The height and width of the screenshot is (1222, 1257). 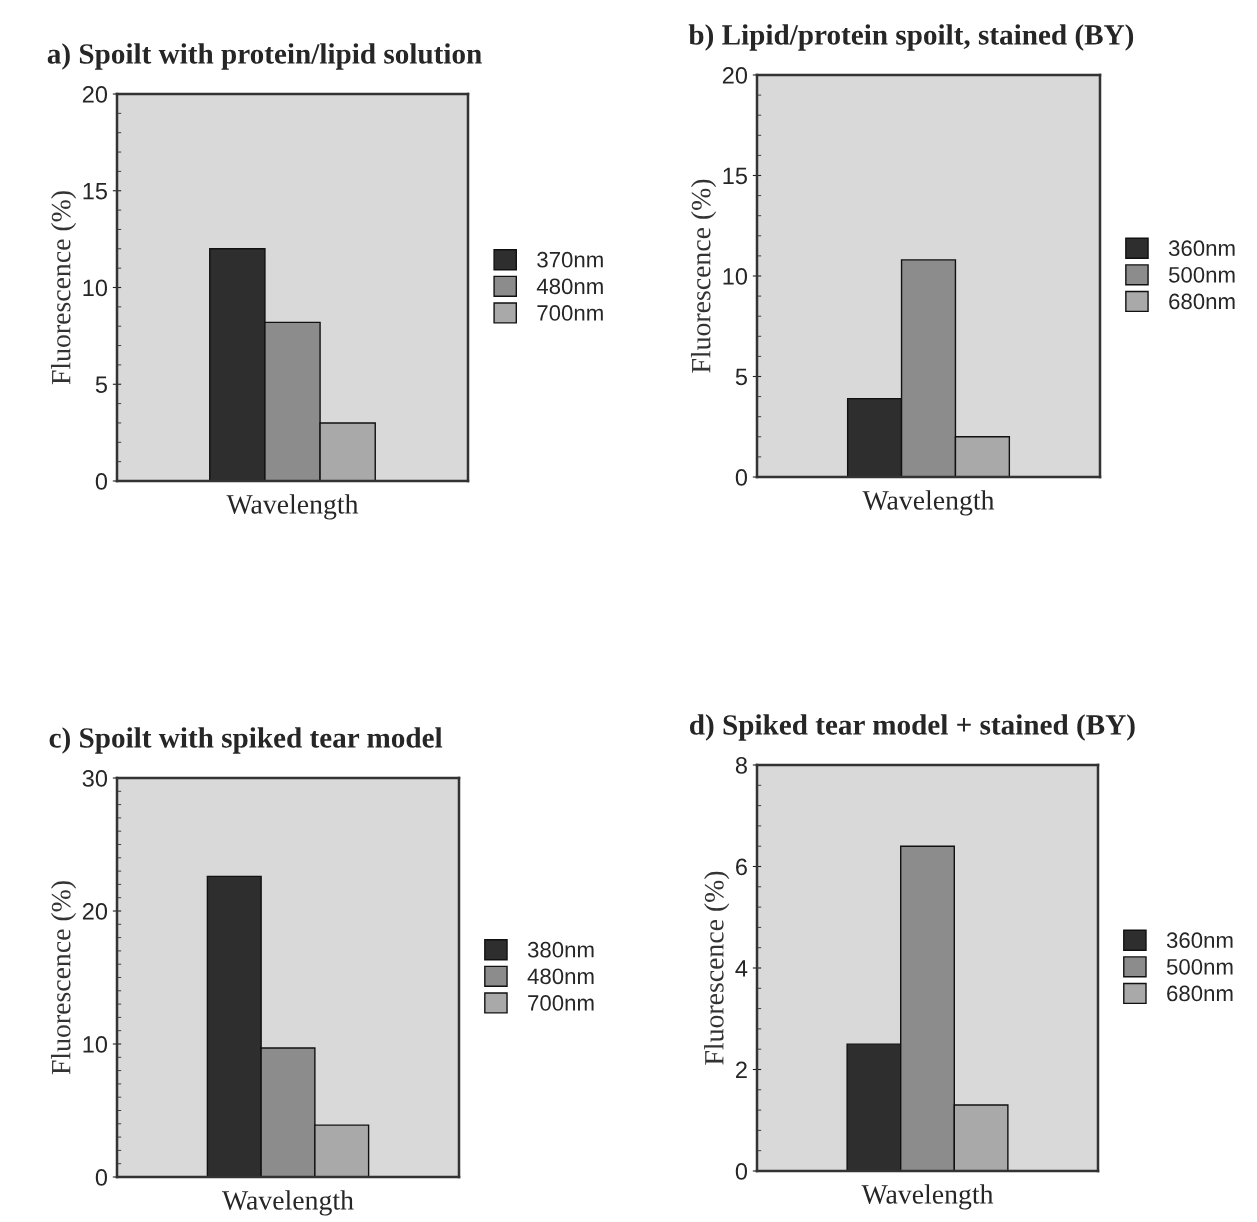 What do you see at coordinates (95, 778) in the screenshot?
I see `y-tick-label: 30` at bounding box center [95, 778].